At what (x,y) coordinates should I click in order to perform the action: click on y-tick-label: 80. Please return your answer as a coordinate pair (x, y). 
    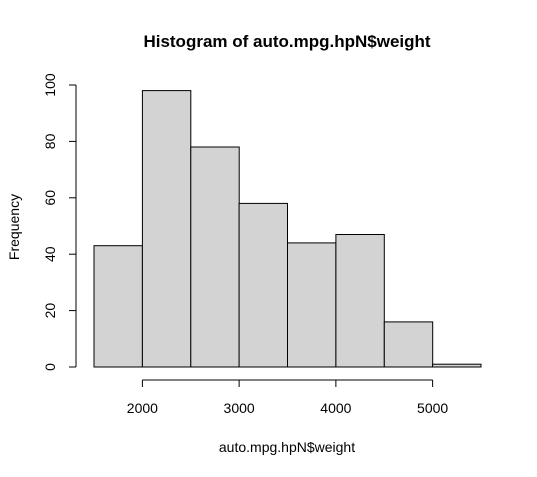
    Looking at the image, I should click on (50, 141).